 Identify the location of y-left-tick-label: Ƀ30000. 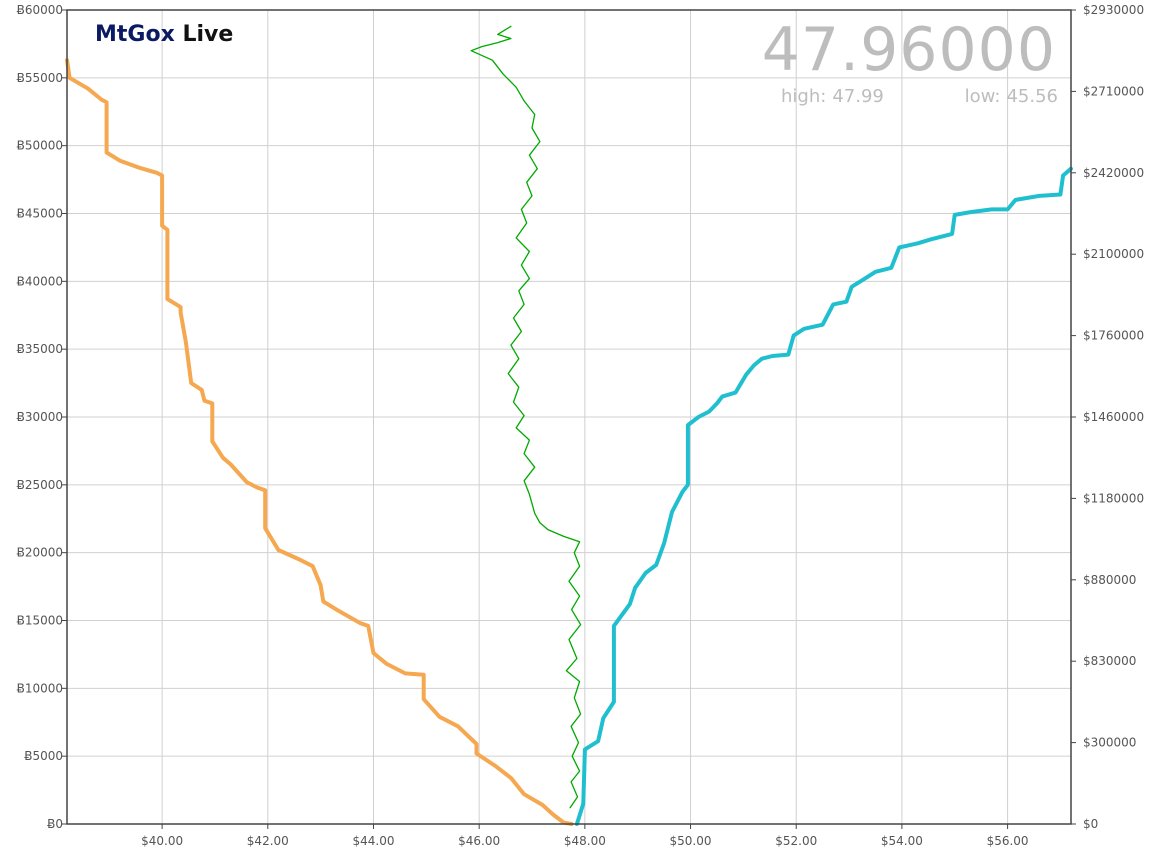
(40, 417).